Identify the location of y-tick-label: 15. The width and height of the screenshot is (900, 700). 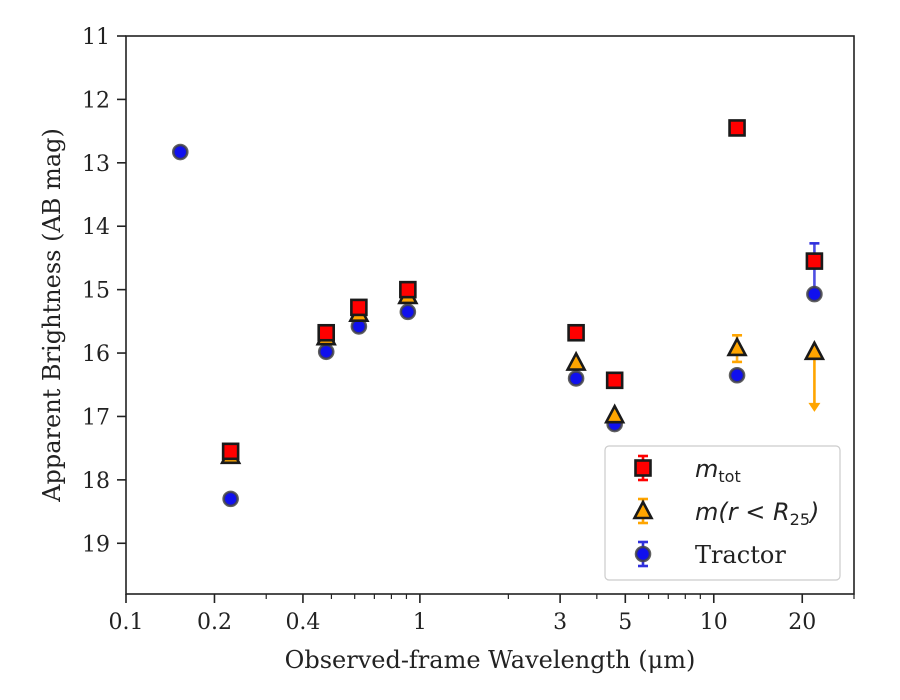
(96, 291).